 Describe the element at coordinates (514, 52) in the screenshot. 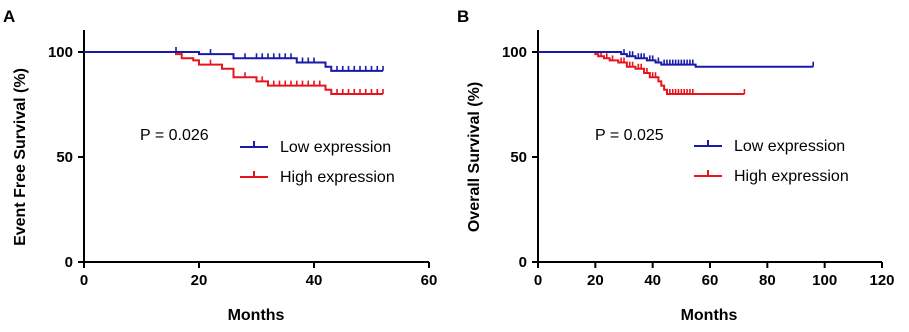

I see `y-tick-label-b: 100` at that location.